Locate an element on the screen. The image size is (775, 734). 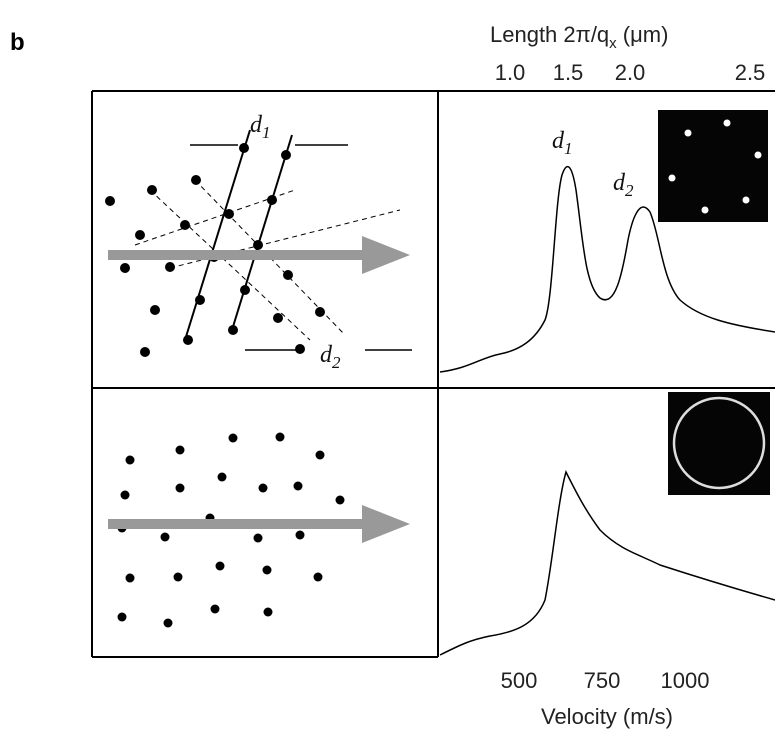
top-tick-label: 1.0 is located at coordinates (510, 72).